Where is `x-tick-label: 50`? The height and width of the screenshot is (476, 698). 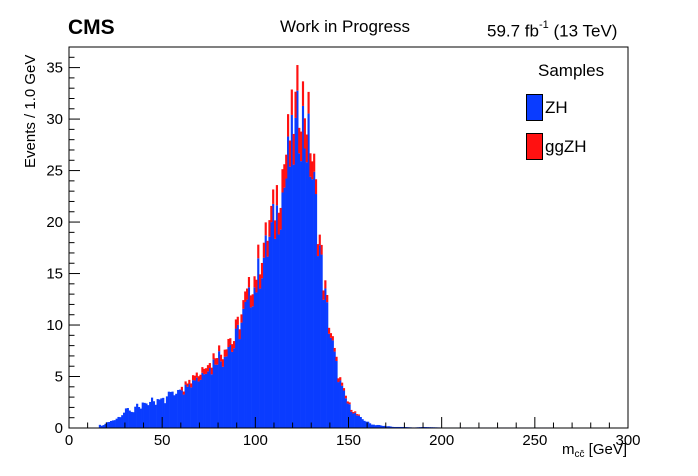 x-tick-label: 50 is located at coordinates (162, 440).